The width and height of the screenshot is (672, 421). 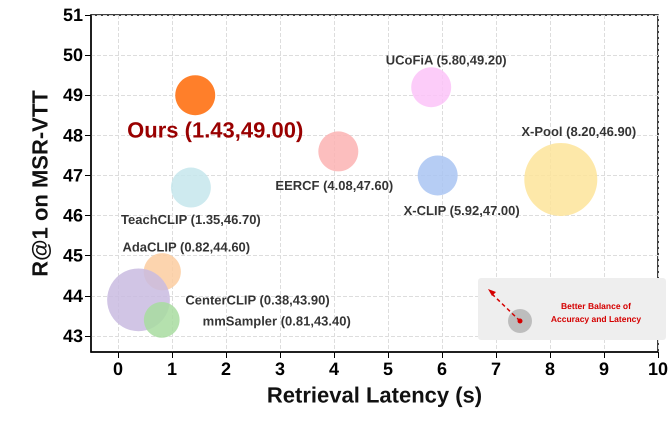 What do you see at coordinates (72, 135) in the screenshot?
I see `y-tick-label: 48` at bounding box center [72, 135].